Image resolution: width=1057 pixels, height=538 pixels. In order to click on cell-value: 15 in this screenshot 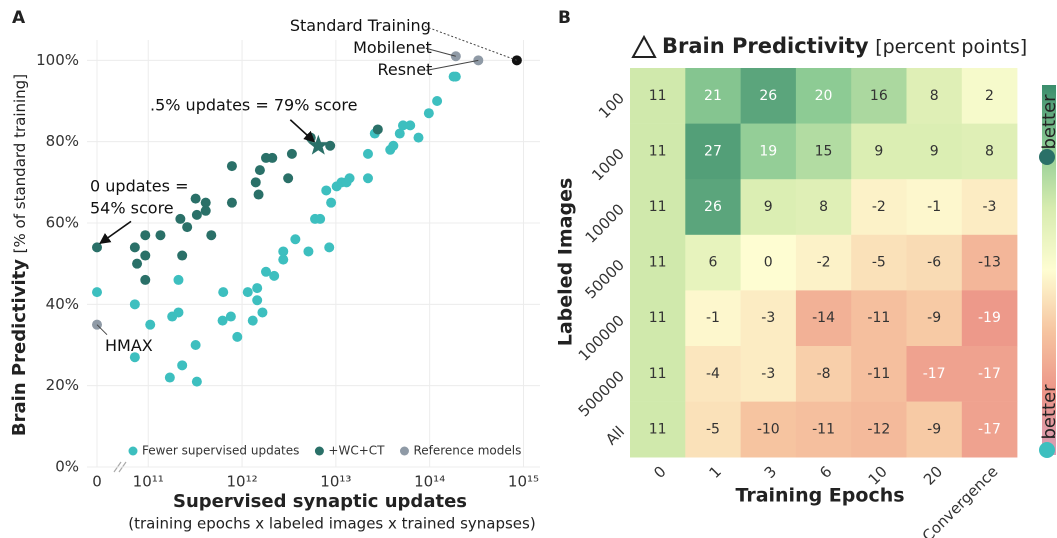, I will do `click(824, 151)`.